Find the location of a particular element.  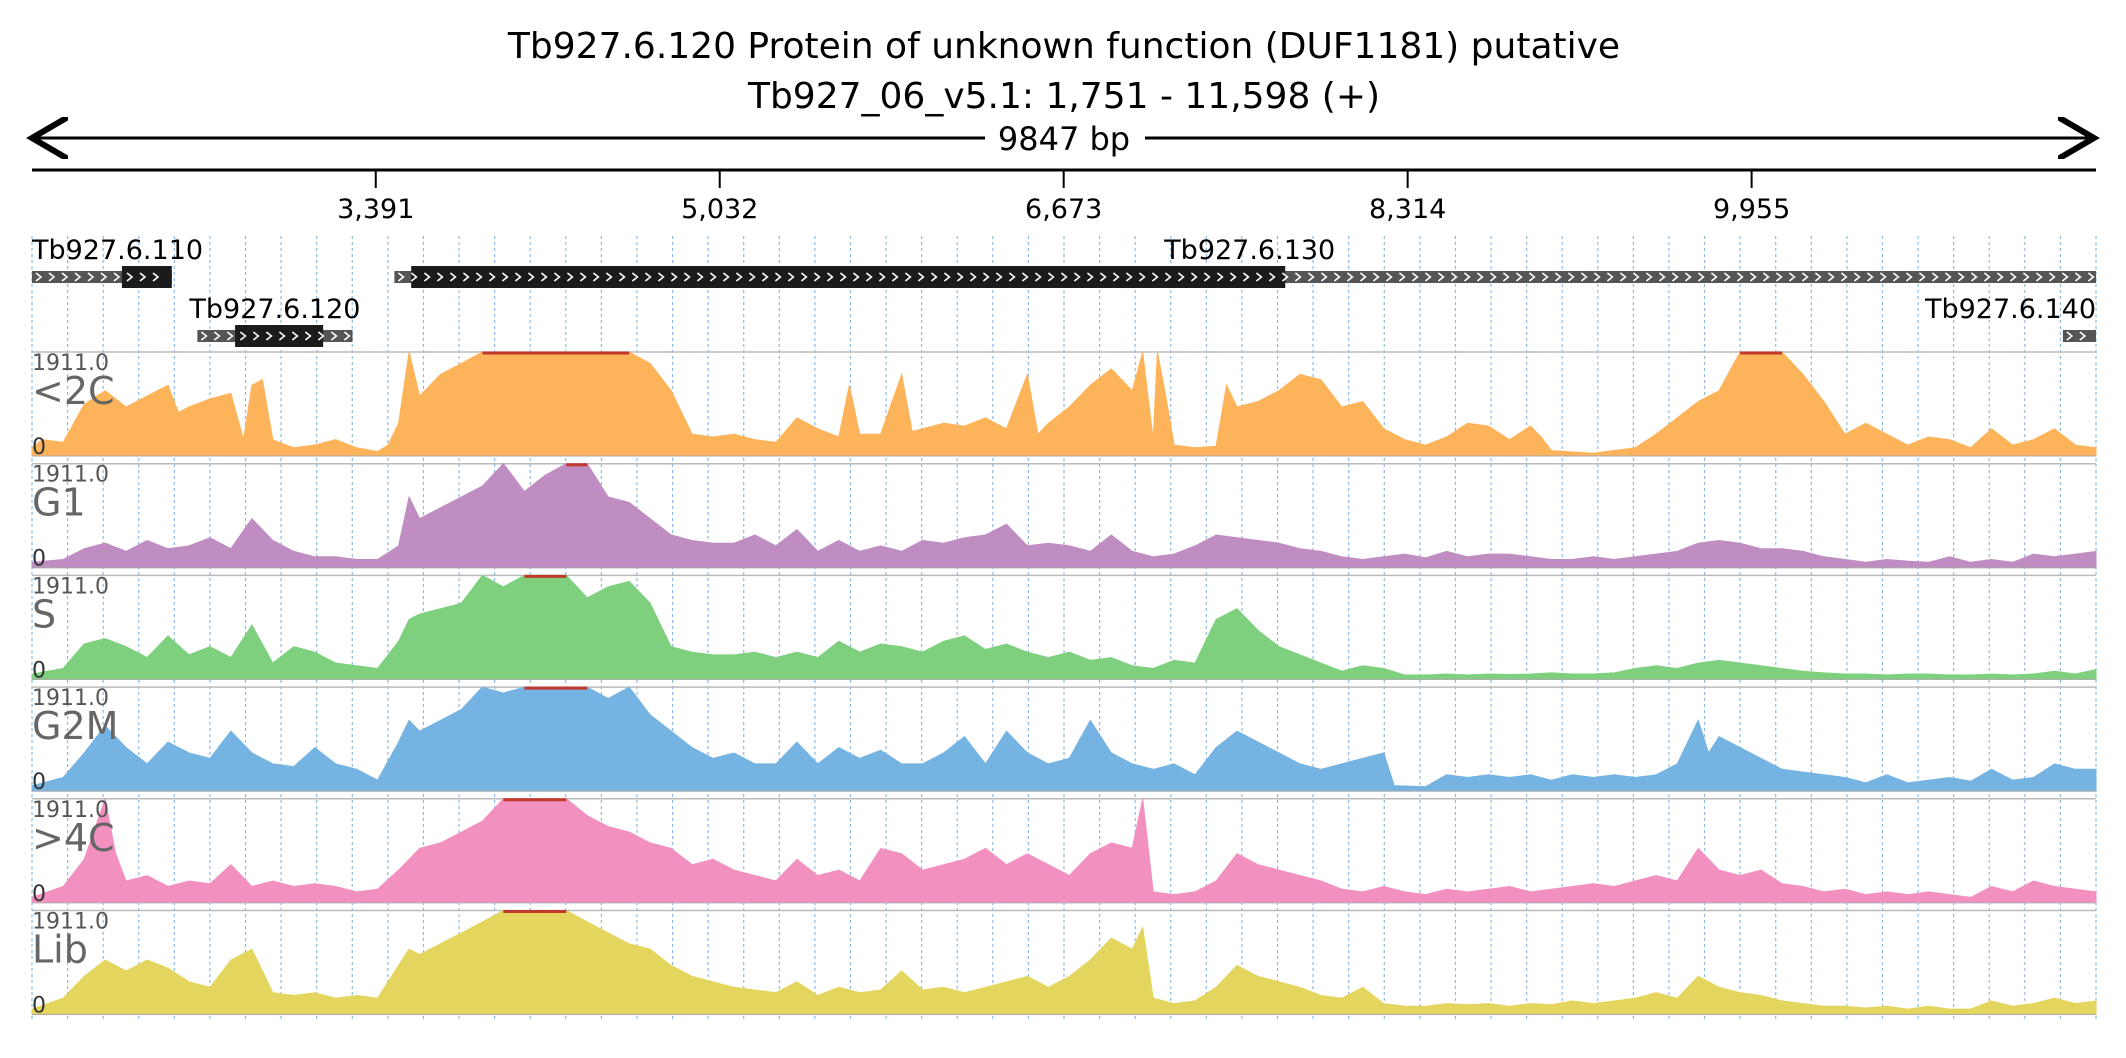

track-G2M: 1911.0 0 G2M is located at coordinates (1064, 740).